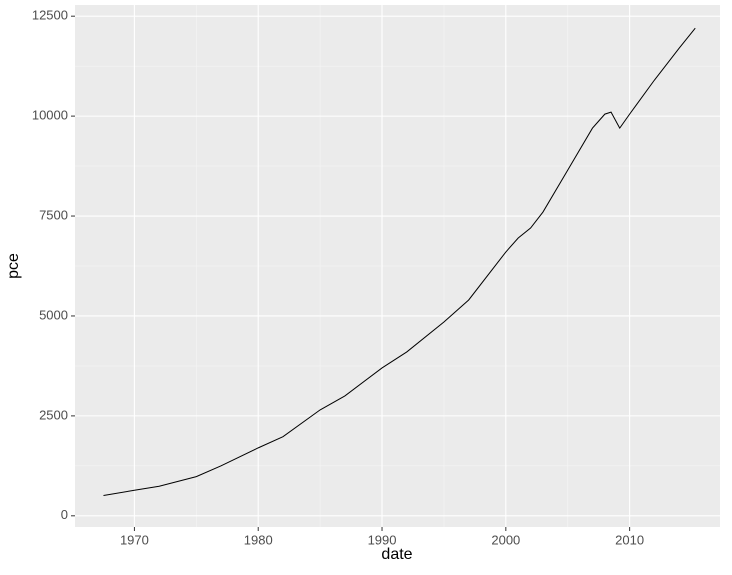 The height and width of the screenshot is (575, 732). Describe the element at coordinates (53, 414) in the screenshot. I see `y-tick-label: 2500` at that location.